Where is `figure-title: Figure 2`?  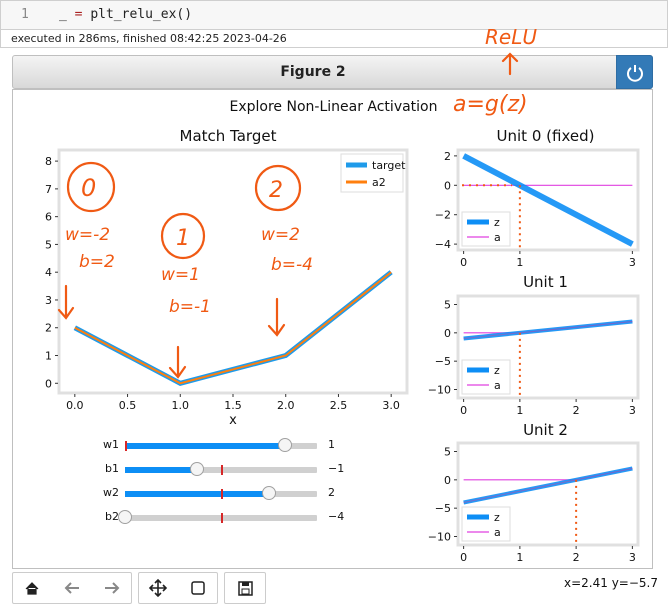 figure-title: Figure 2 is located at coordinates (313, 72).